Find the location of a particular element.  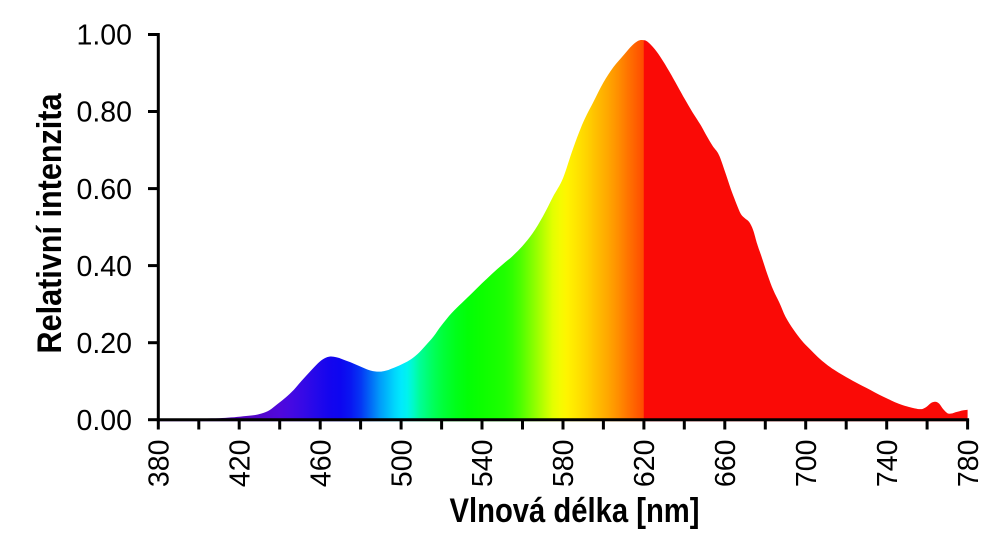

svg-text: 700 is located at coordinates (807, 464).